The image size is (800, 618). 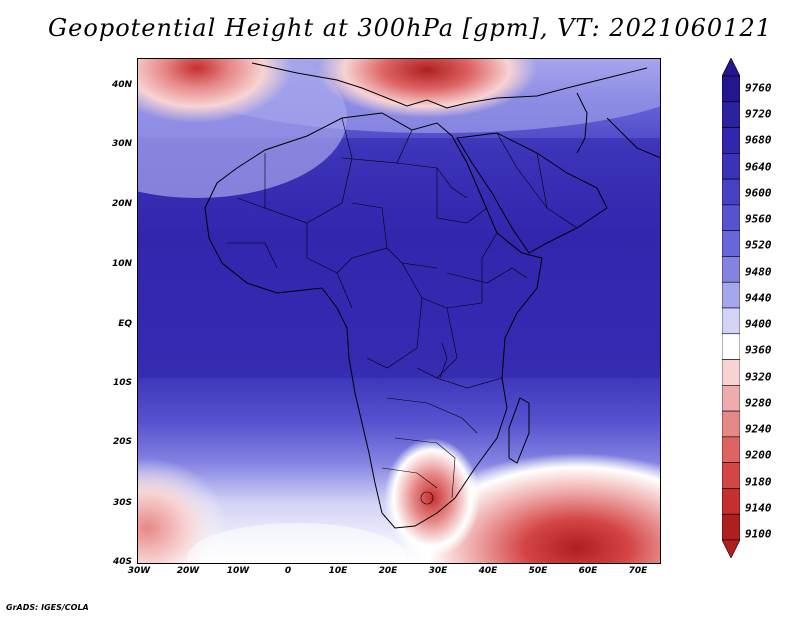 I want to click on credit-text: GrADS: IGES/COLA, so click(x=47, y=607).